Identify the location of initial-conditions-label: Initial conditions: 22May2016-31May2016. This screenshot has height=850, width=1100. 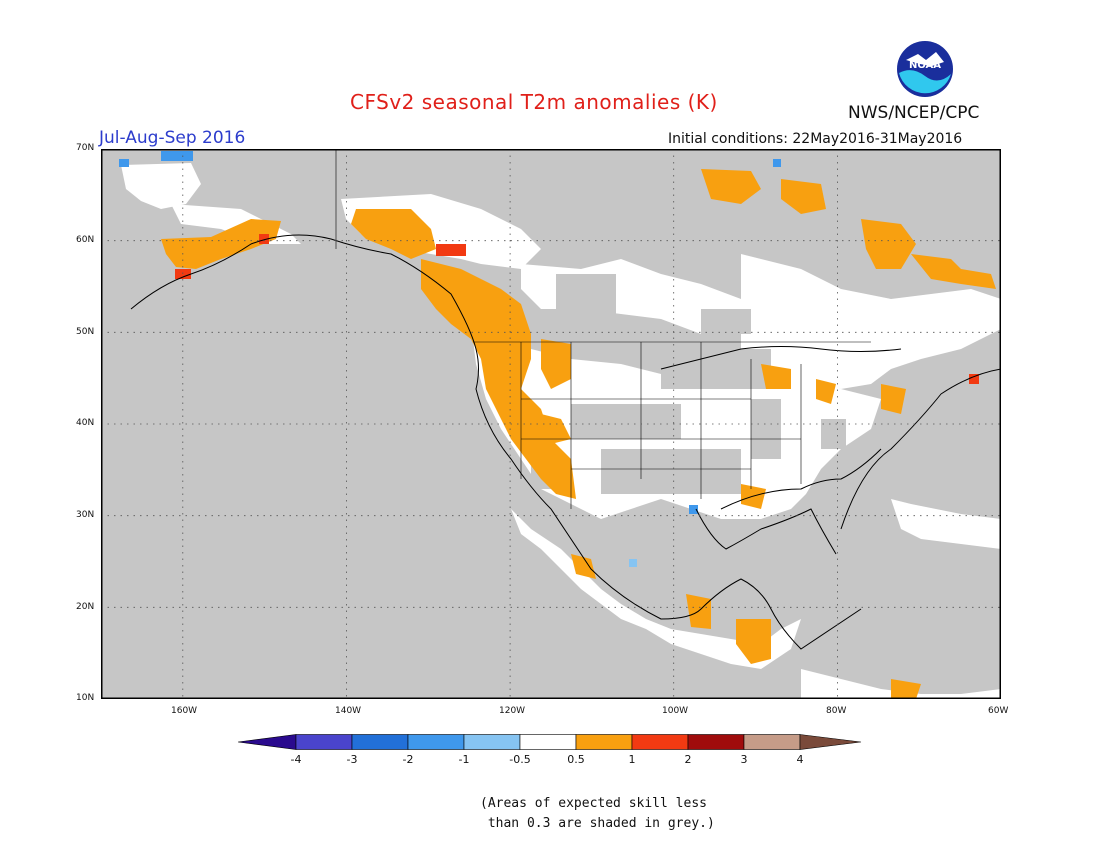
(815, 139).